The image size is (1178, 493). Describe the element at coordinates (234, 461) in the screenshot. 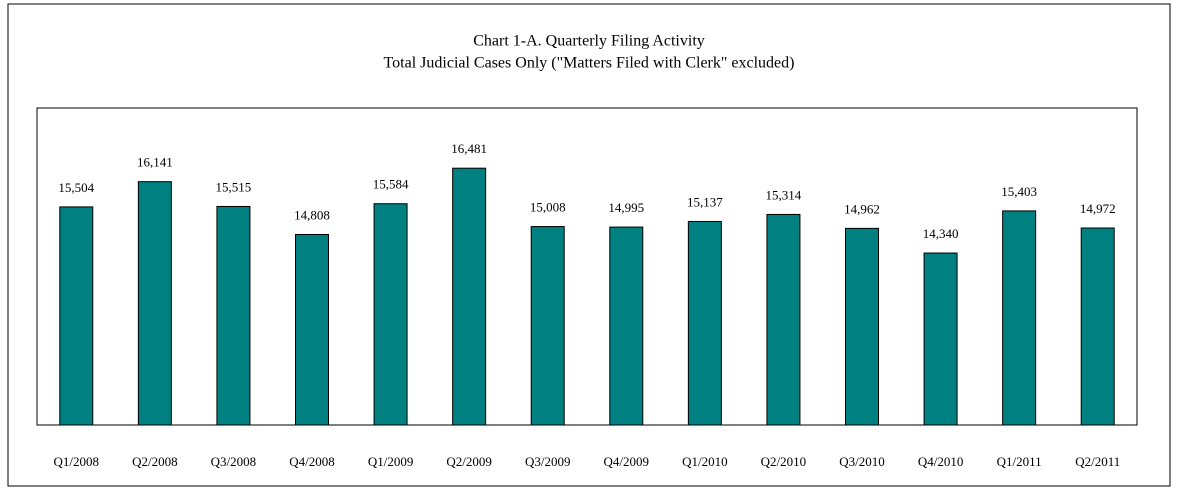

I see `x-tick-label: Q3/2008` at that location.